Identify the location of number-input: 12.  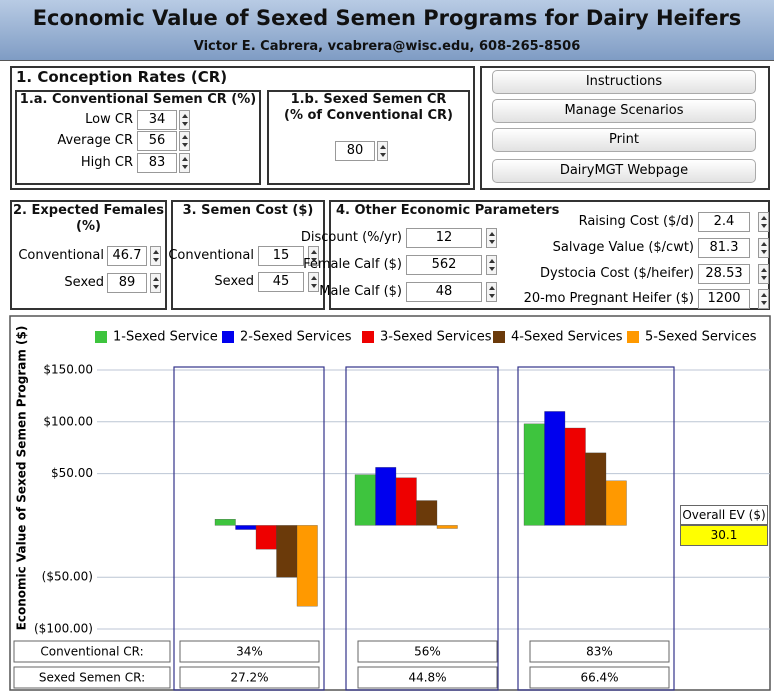
(444, 238).